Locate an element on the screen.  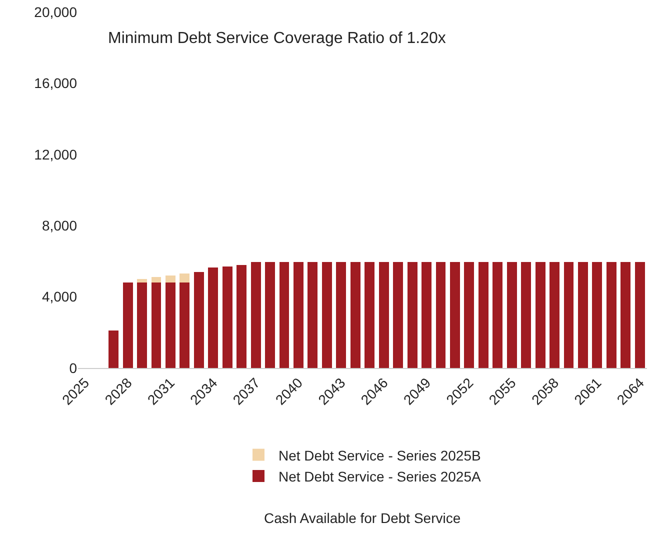
y-tick-label: 12,000 is located at coordinates (56, 154).